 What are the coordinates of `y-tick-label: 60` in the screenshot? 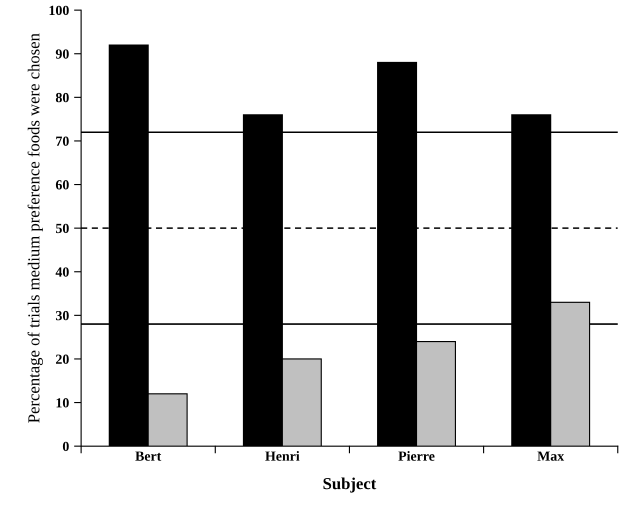 It's located at (62, 185).